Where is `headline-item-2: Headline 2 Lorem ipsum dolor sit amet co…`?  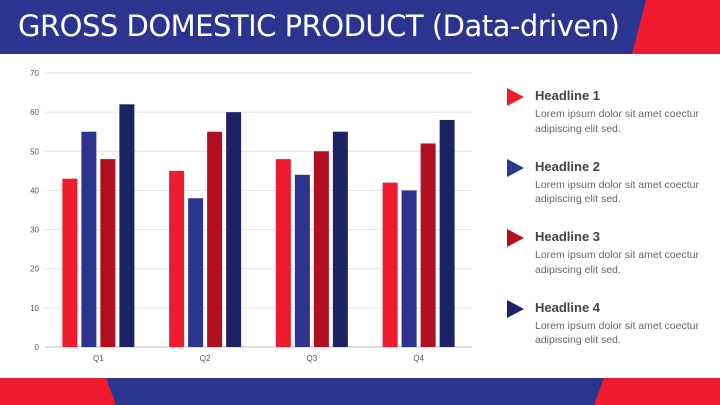
headline-item-2: Headline 2 Lorem ipsum dolor sit amet co… is located at coordinates (610, 192).